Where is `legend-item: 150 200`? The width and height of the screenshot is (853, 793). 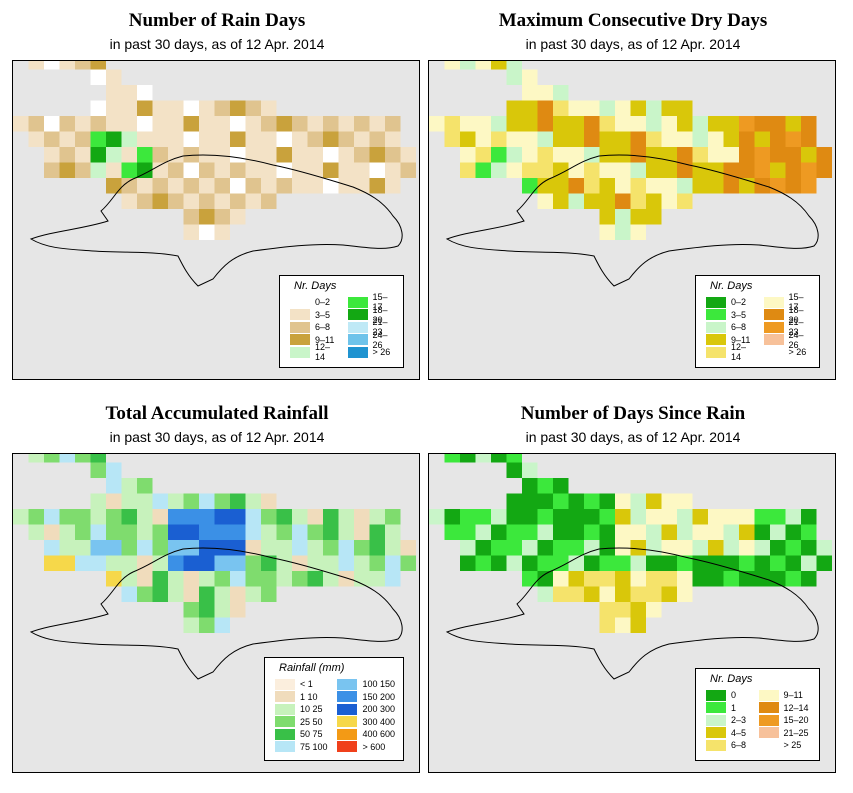 legend-item: 150 200 is located at coordinates (367, 697).